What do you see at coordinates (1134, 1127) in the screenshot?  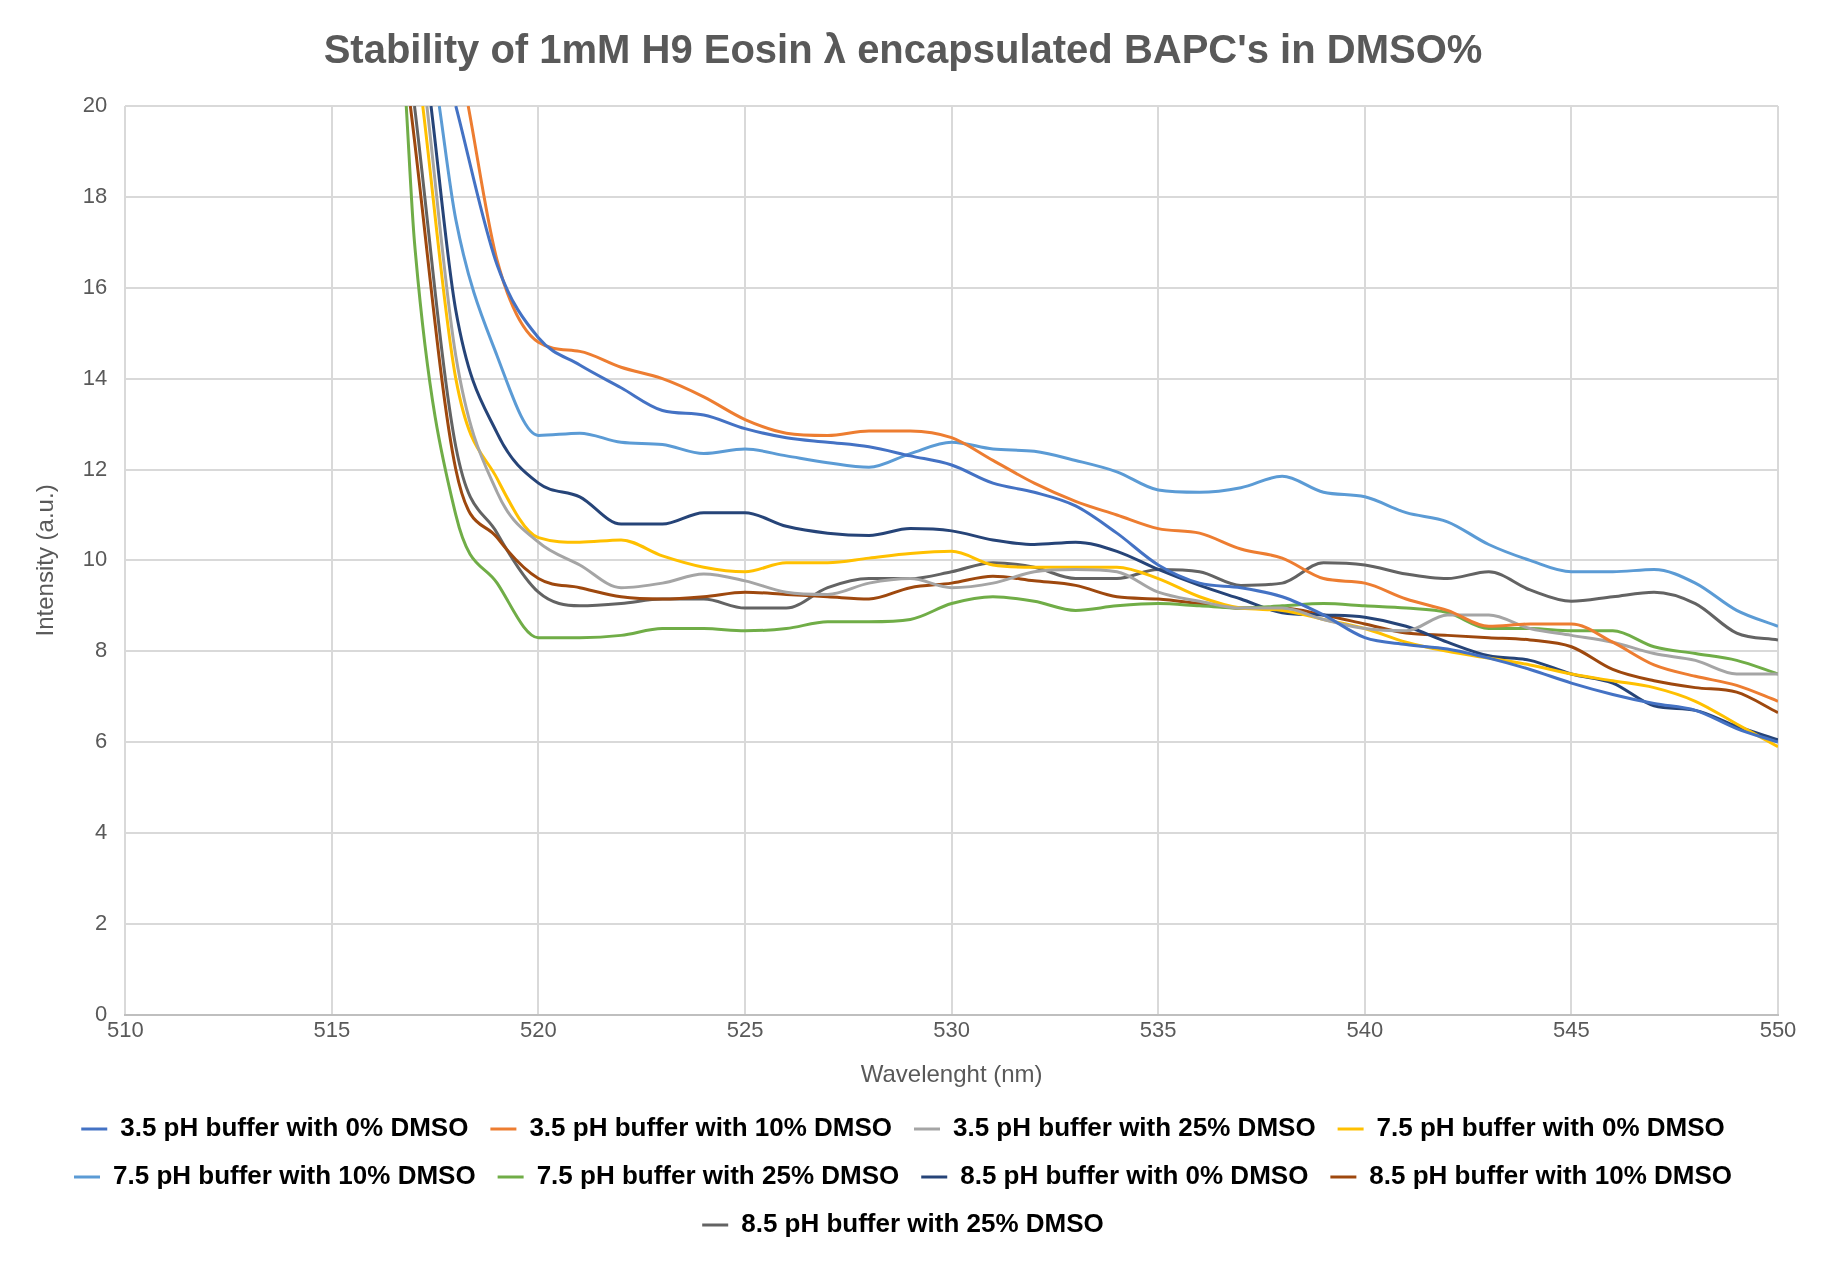 I see `legend-label: 3.5 pH buffer with 25% DMSO` at bounding box center [1134, 1127].